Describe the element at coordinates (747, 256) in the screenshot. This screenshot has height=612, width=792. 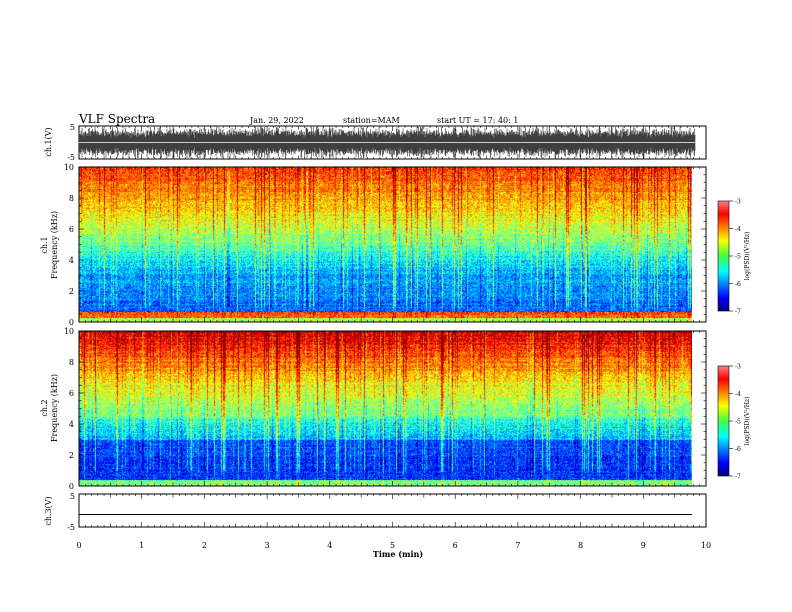
I see `ch1-colorbar-label: log(PSD)(V²/Hz)` at that location.